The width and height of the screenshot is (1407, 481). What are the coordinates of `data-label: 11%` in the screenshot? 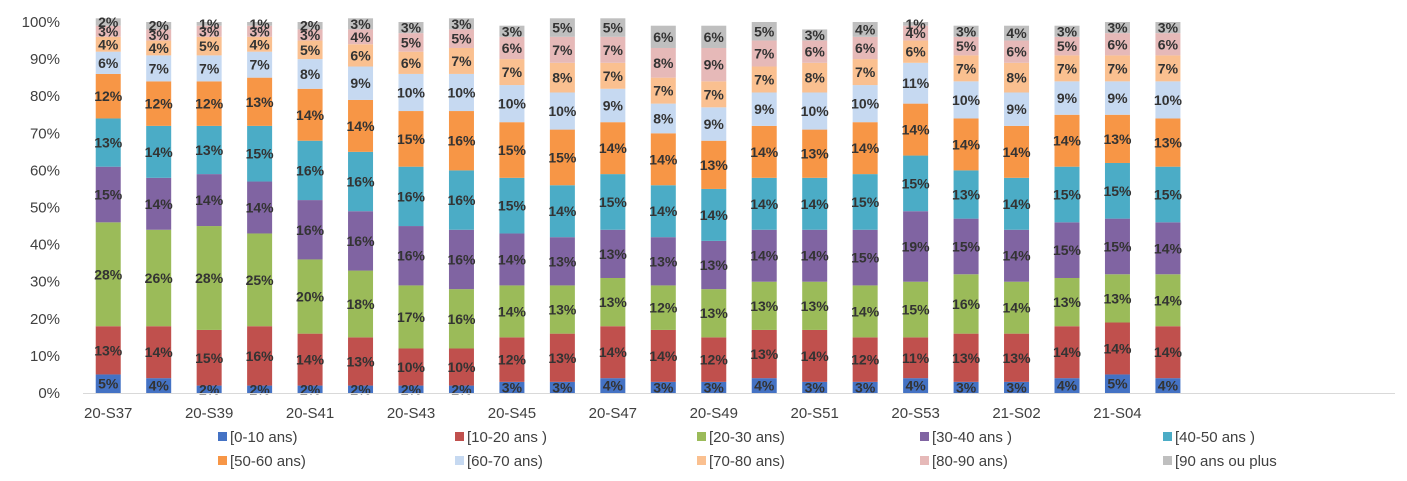 It's located at (916, 358).